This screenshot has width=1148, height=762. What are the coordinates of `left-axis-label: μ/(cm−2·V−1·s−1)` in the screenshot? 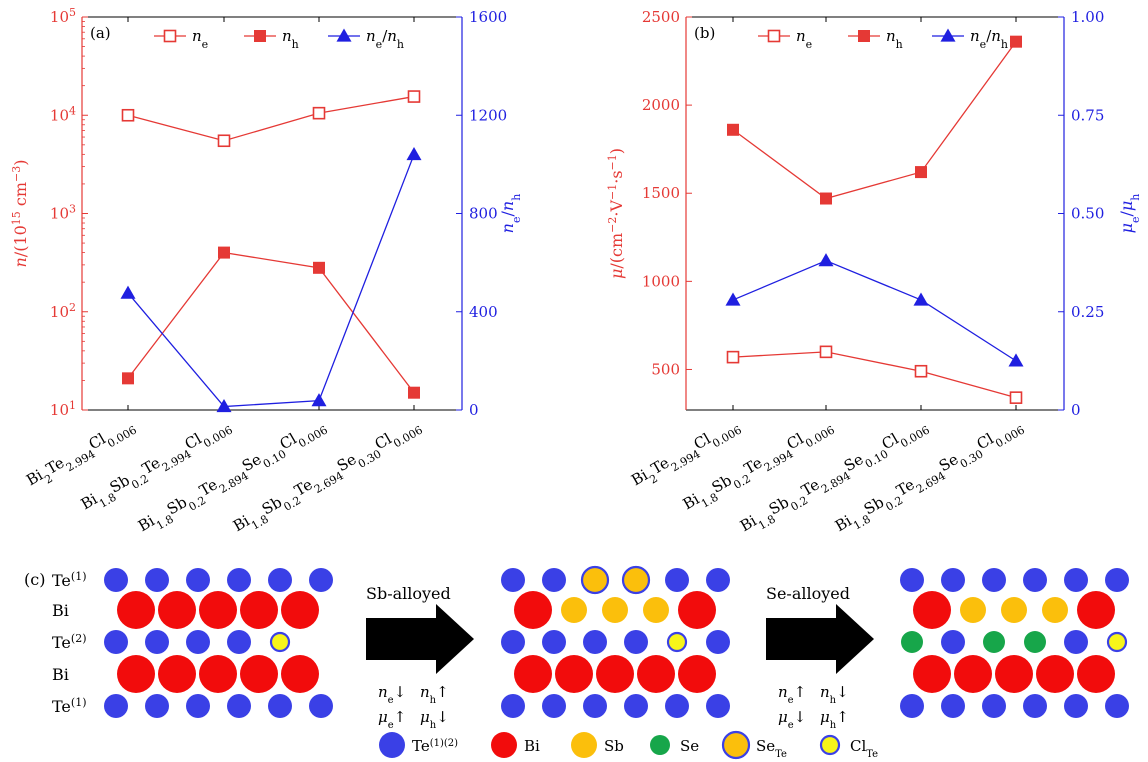 It's located at (616, 213).